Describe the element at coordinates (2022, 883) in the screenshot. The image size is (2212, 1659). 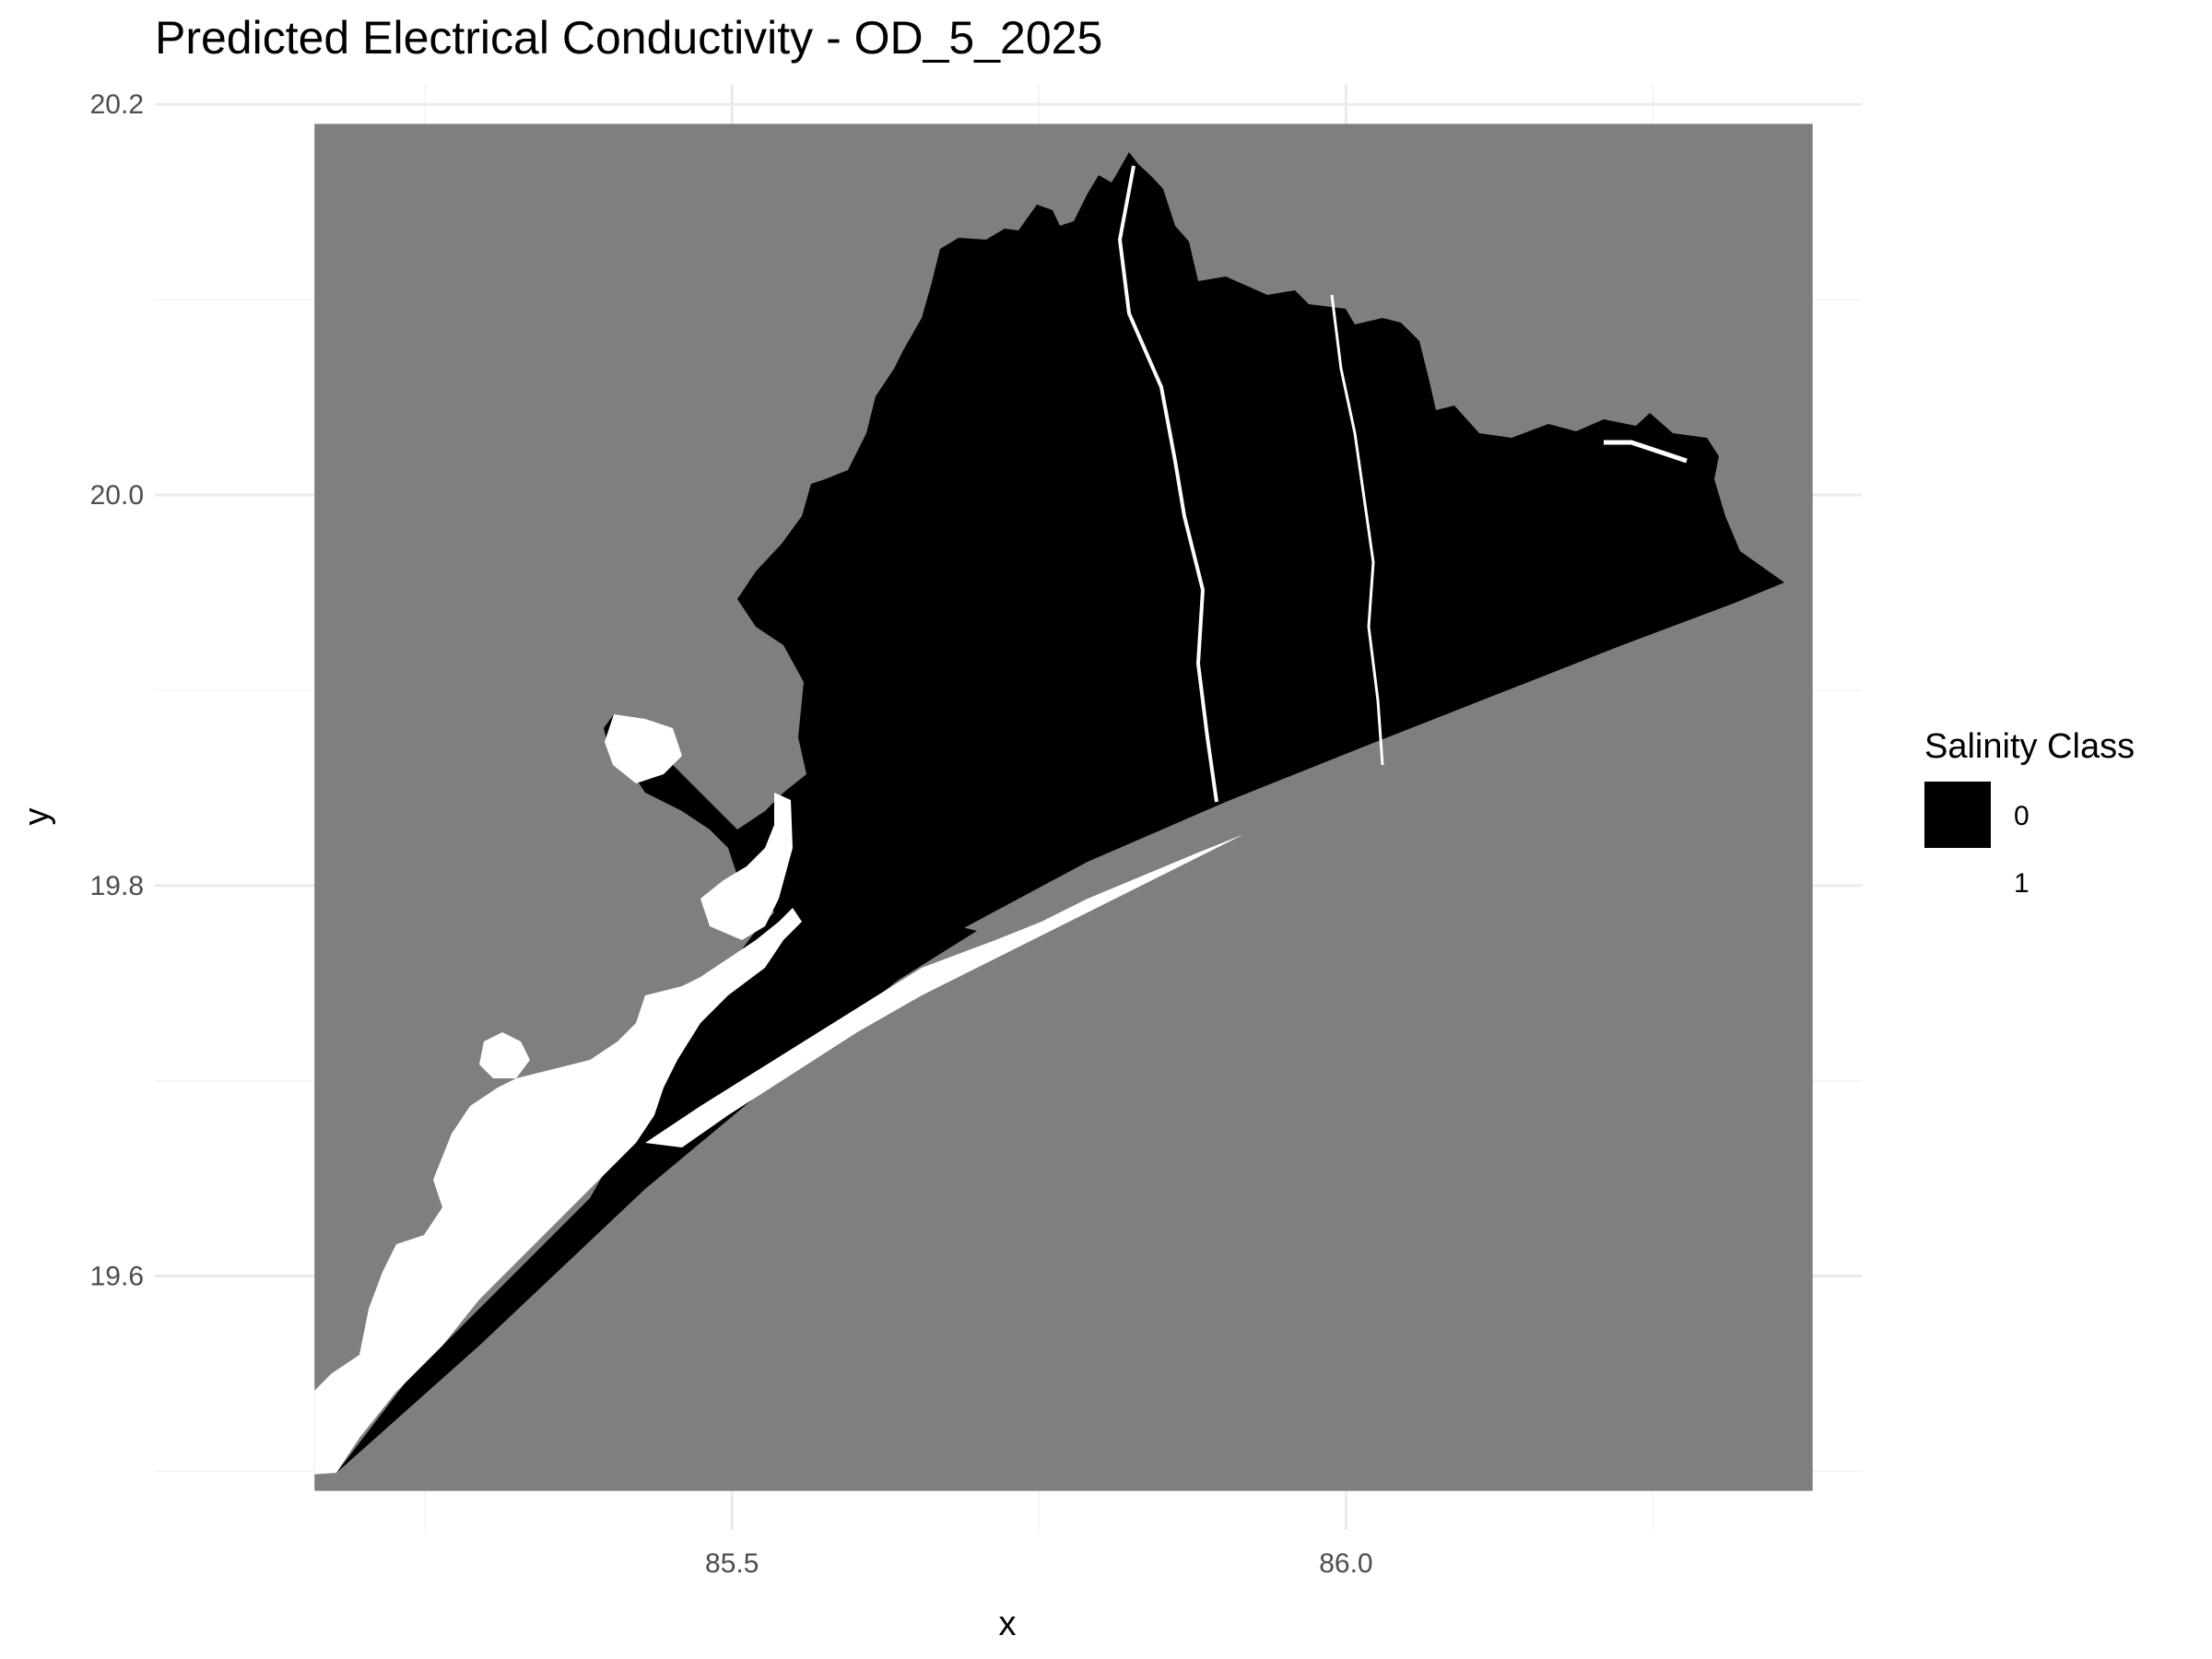
I see `legend-label-1: 1` at that location.